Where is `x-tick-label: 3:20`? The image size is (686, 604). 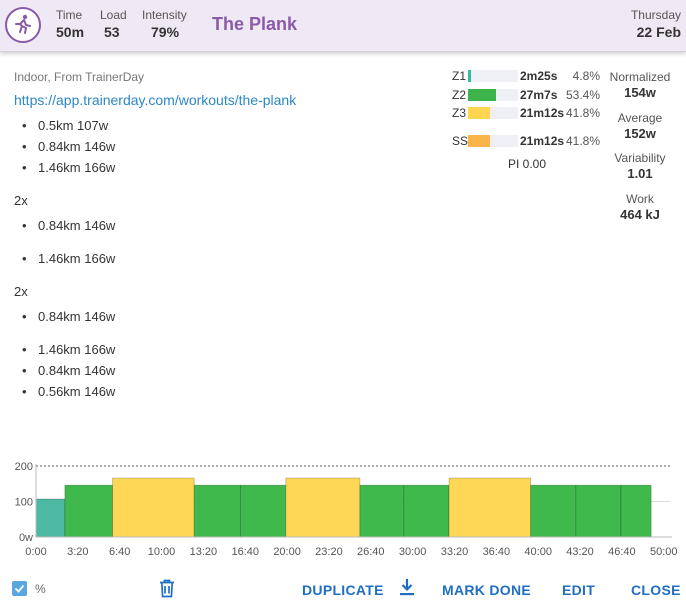
x-tick-label: 3:20 is located at coordinates (77, 552).